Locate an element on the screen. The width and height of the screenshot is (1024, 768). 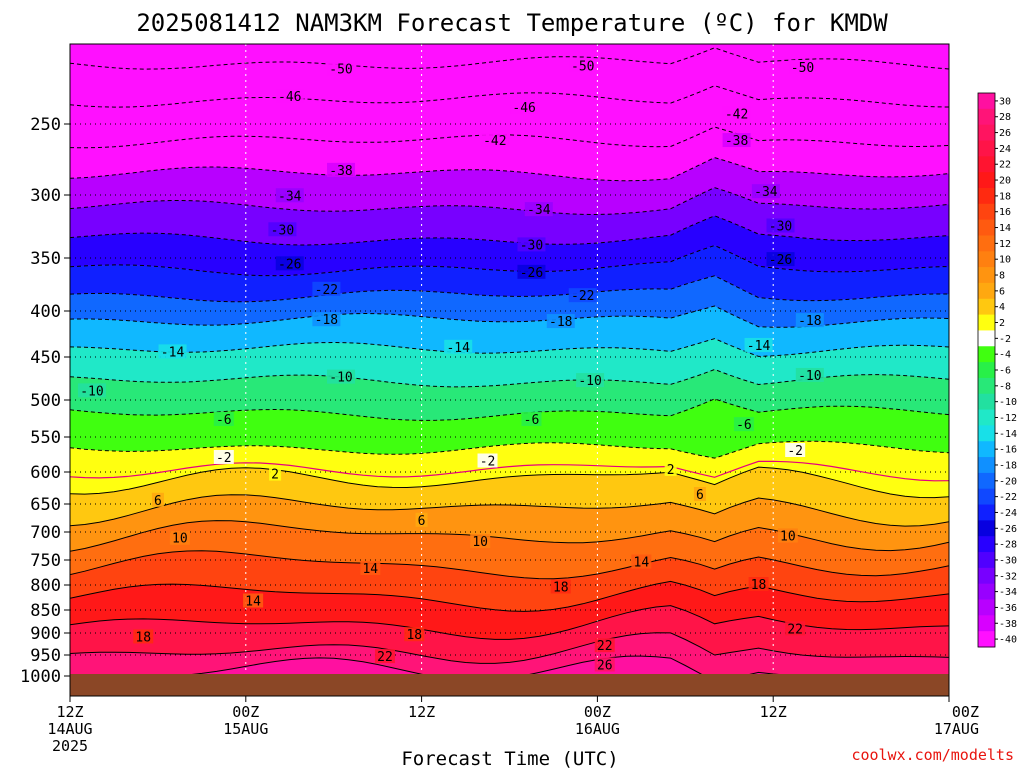
contour-label: -14 is located at coordinates (458, 348).